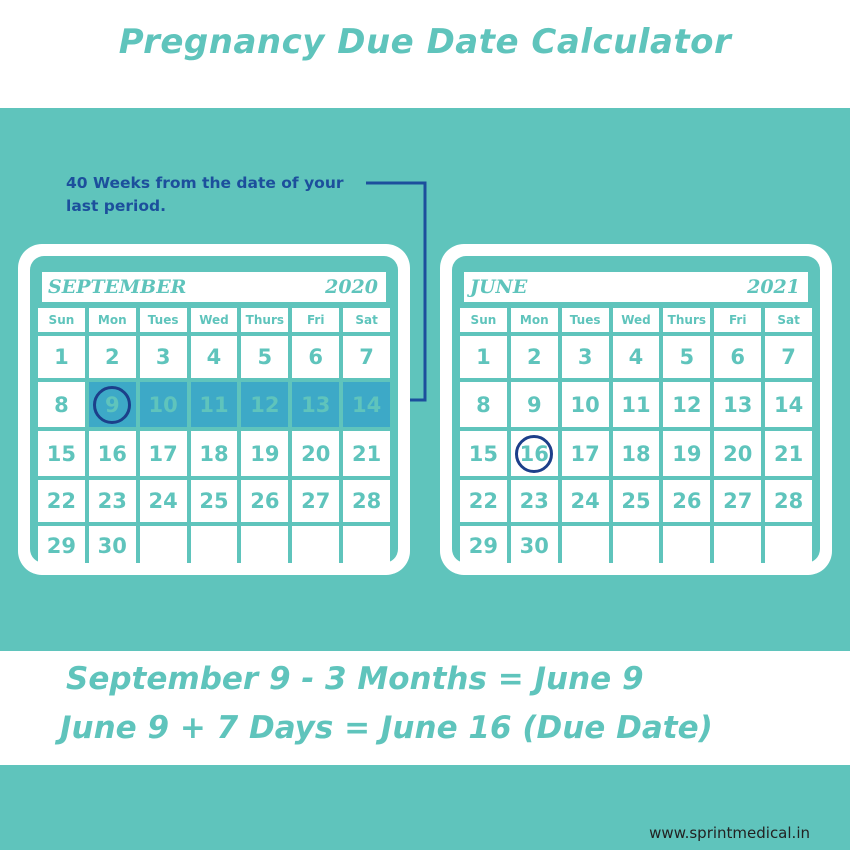 This screenshot has height=850, width=850. What do you see at coordinates (425, 42) in the screenshot?
I see `page-title: Pregnancy Due Date Calculator` at bounding box center [425, 42].